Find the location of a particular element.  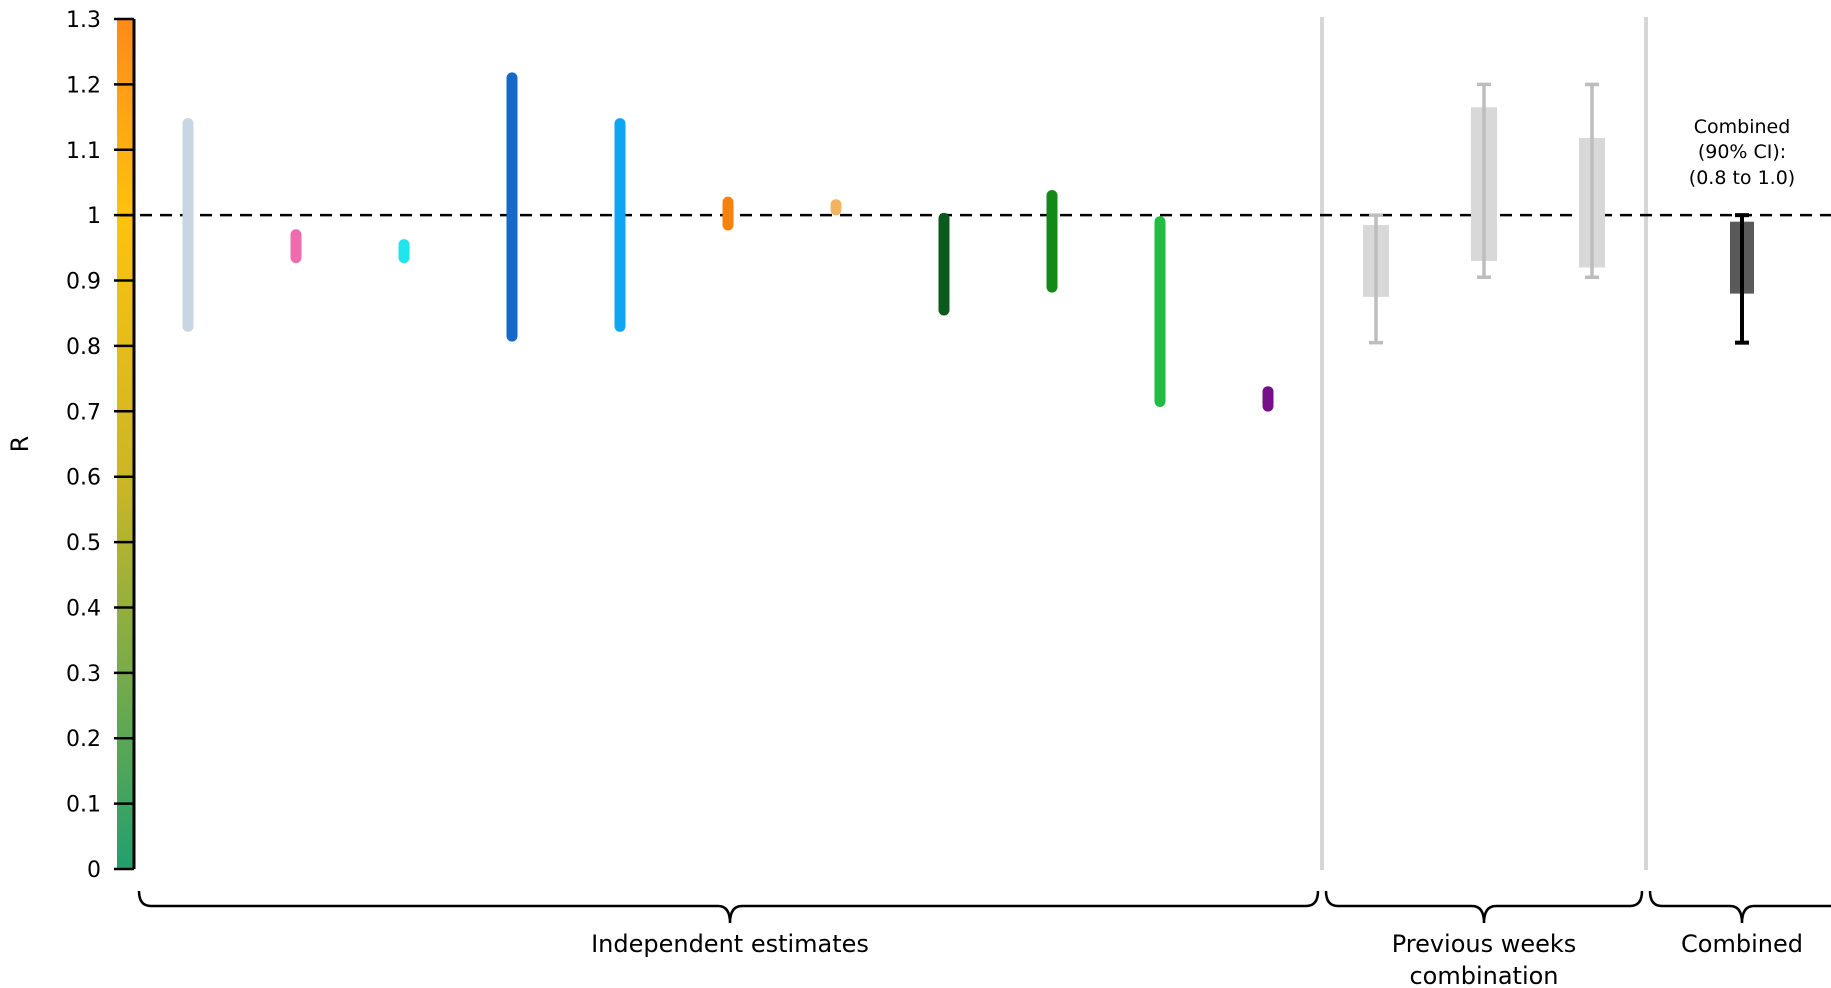

y-tick-label: 1.1 is located at coordinates (83, 151).